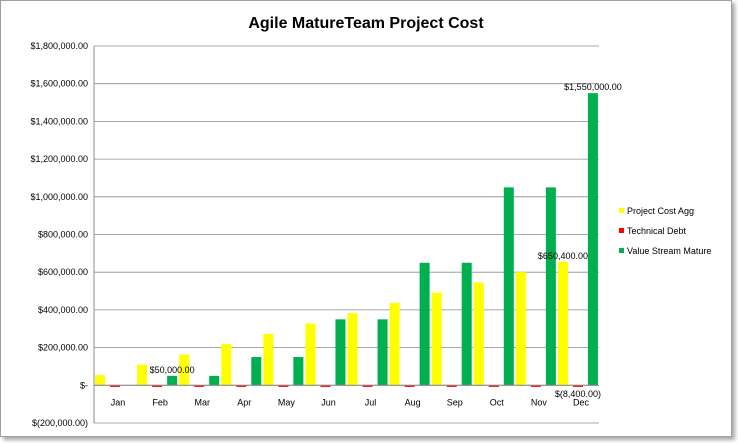 The width and height of the screenshot is (738, 443). Describe the element at coordinates (563, 256) in the screenshot. I see `data-label: $650,400.00` at that location.